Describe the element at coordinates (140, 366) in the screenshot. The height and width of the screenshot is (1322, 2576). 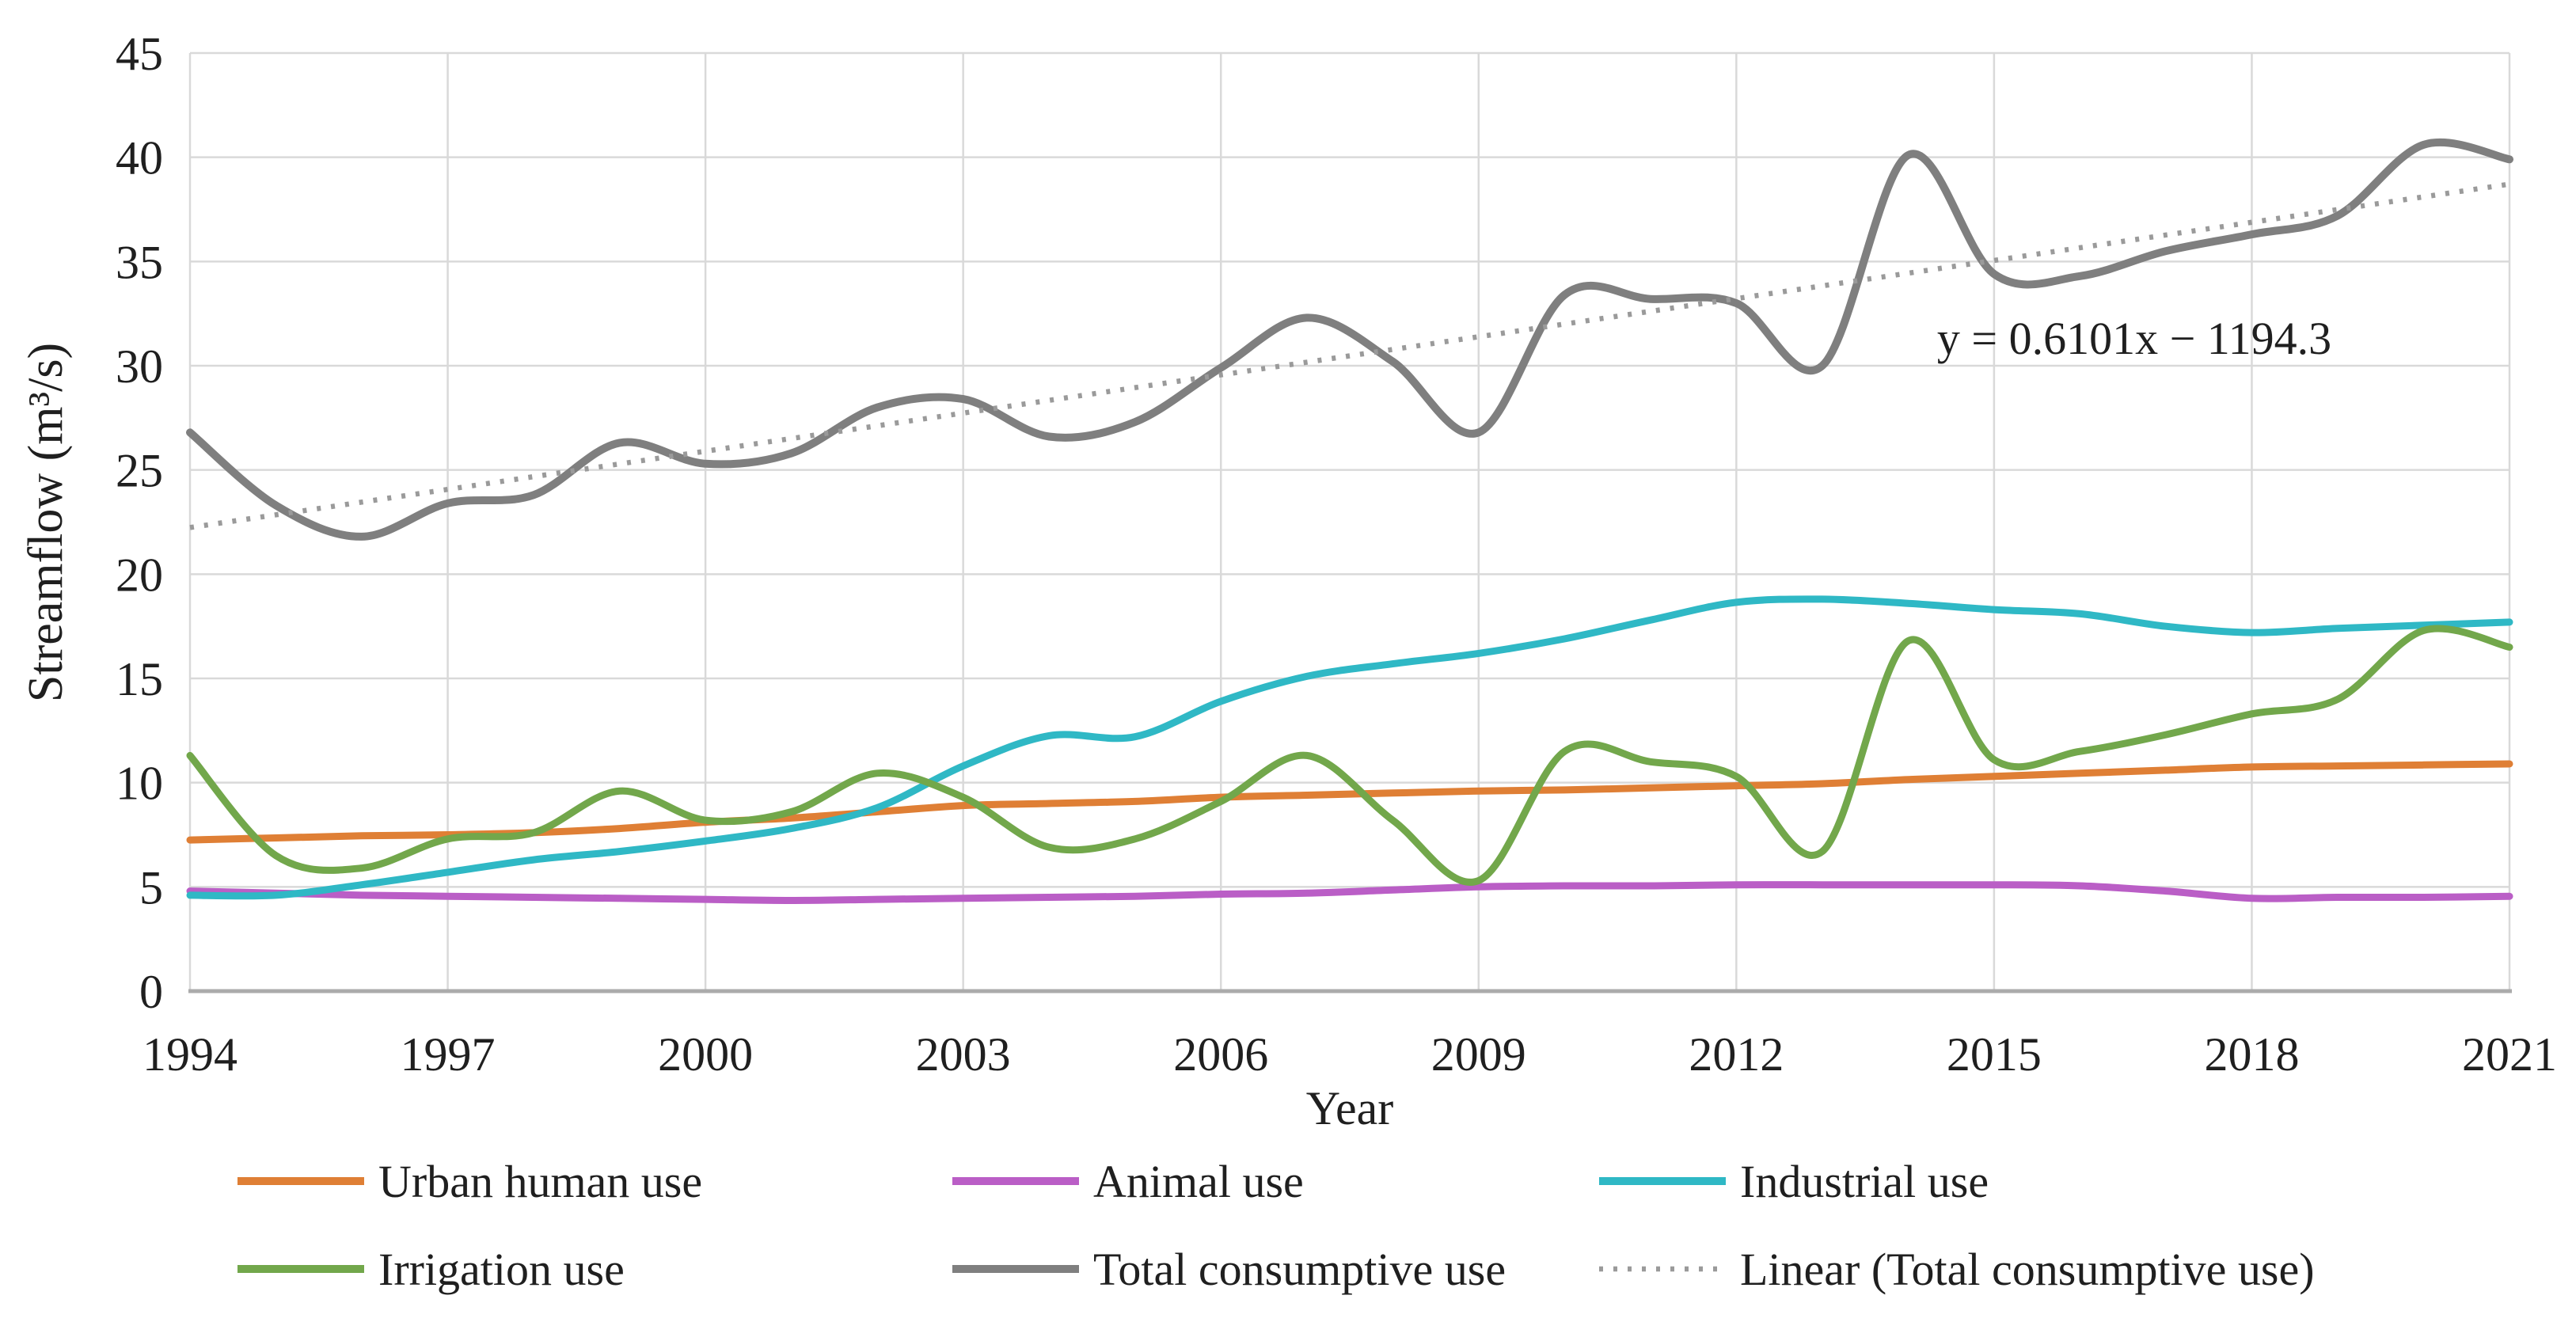
I see `y-tick-label: 30` at that location.